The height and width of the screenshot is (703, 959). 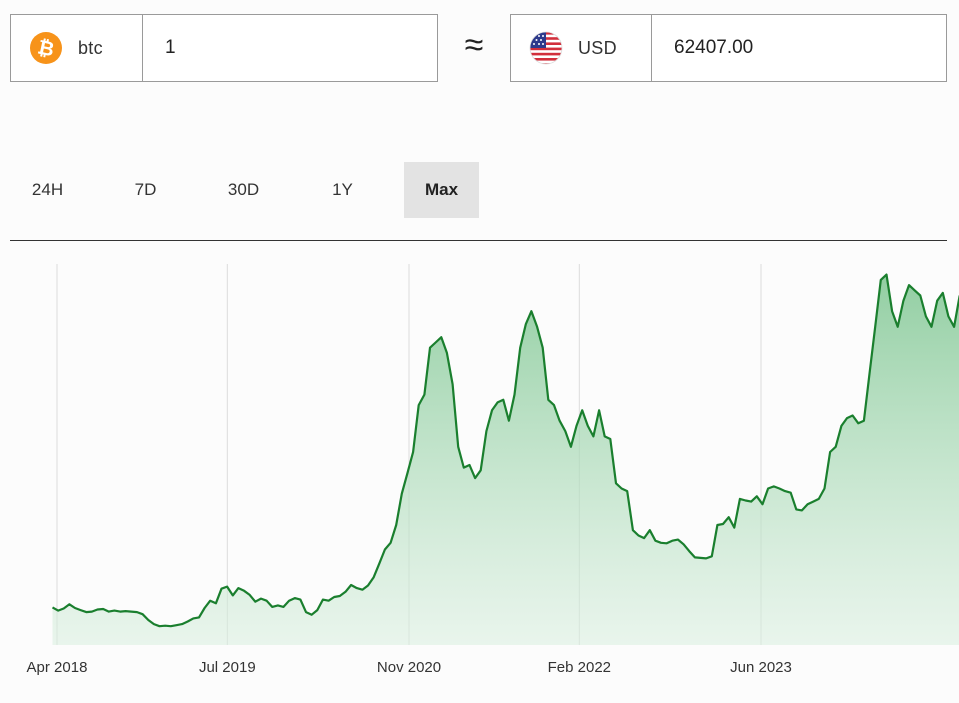 I want to click on tab-1y: 1Y, so click(x=342, y=189).